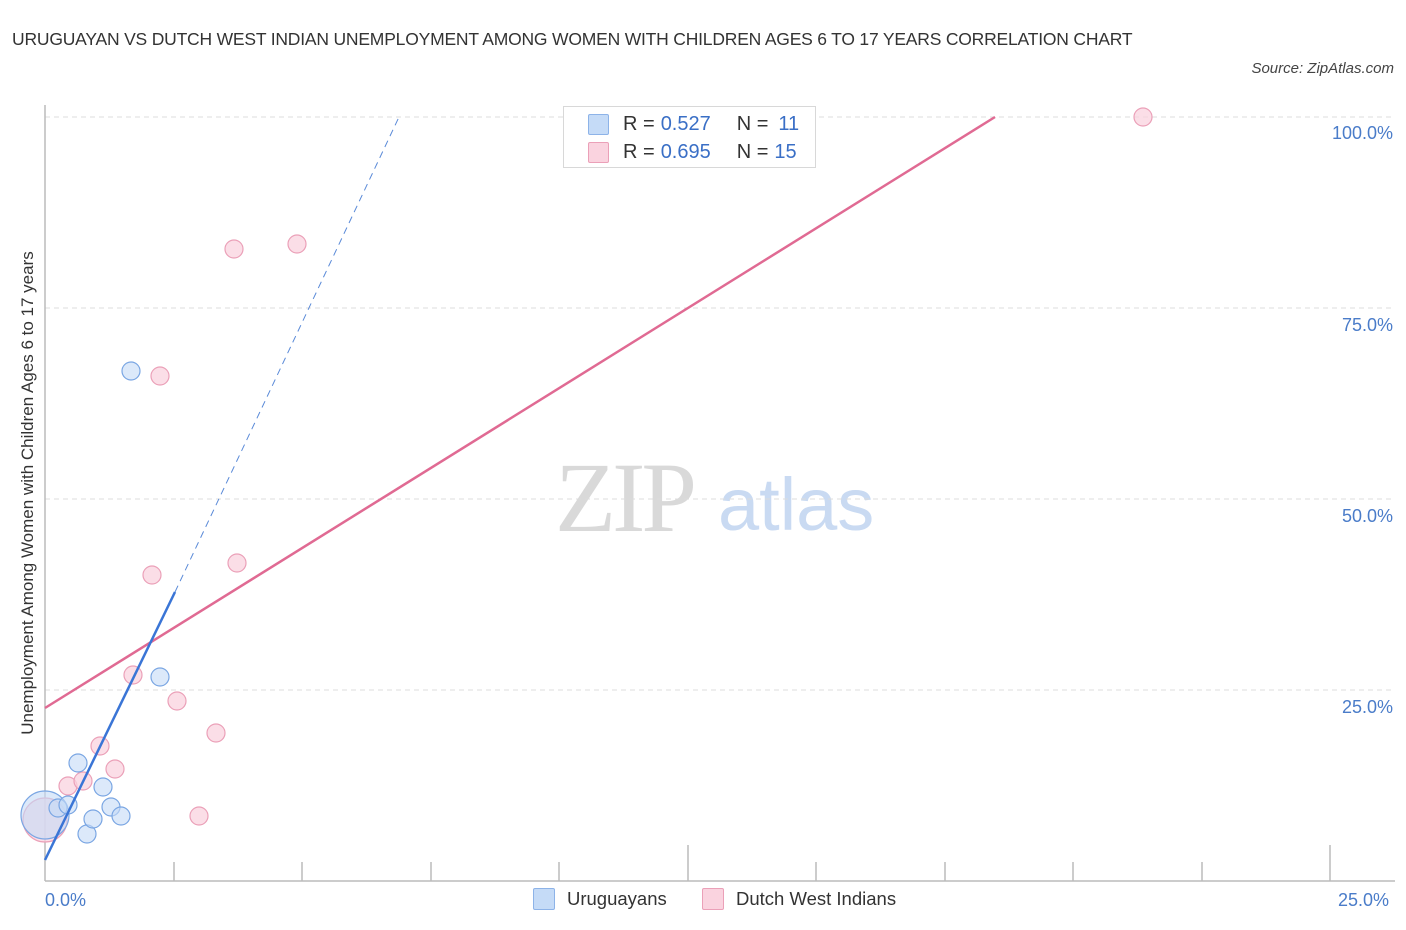 This screenshot has width=1406, height=930. I want to click on r-value: 0.527, so click(685, 123).